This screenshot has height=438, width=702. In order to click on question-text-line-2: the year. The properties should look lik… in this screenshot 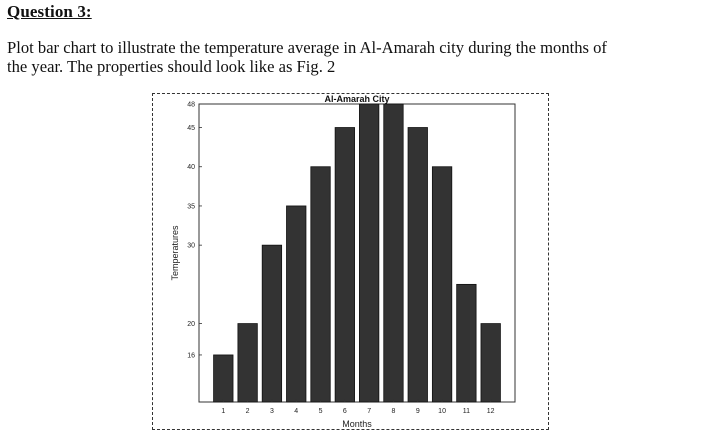, I will do `click(171, 66)`.